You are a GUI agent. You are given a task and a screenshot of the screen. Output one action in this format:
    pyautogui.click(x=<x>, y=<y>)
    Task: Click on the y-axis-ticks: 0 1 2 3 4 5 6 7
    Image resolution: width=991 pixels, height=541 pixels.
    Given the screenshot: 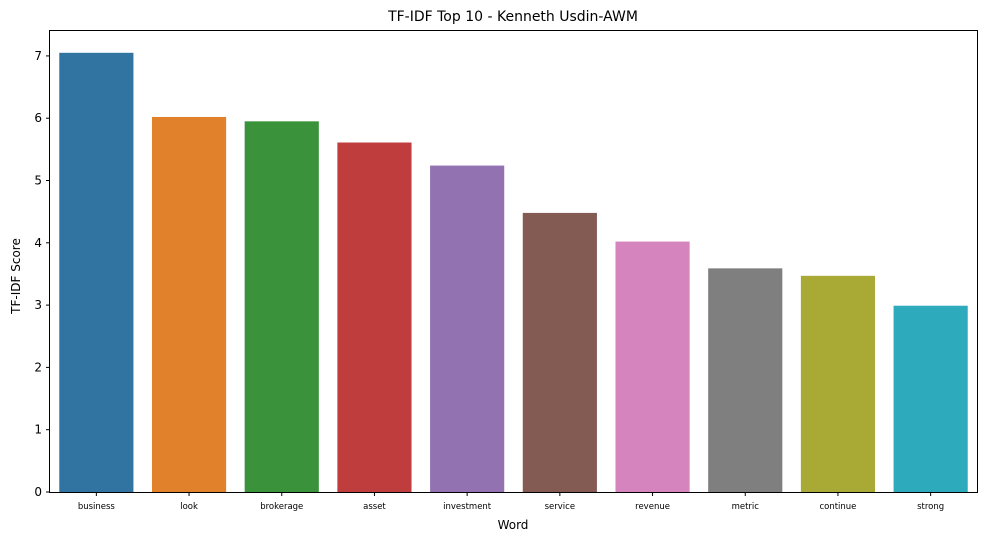 What is the action you would take?
    pyautogui.click(x=42, y=274)
    